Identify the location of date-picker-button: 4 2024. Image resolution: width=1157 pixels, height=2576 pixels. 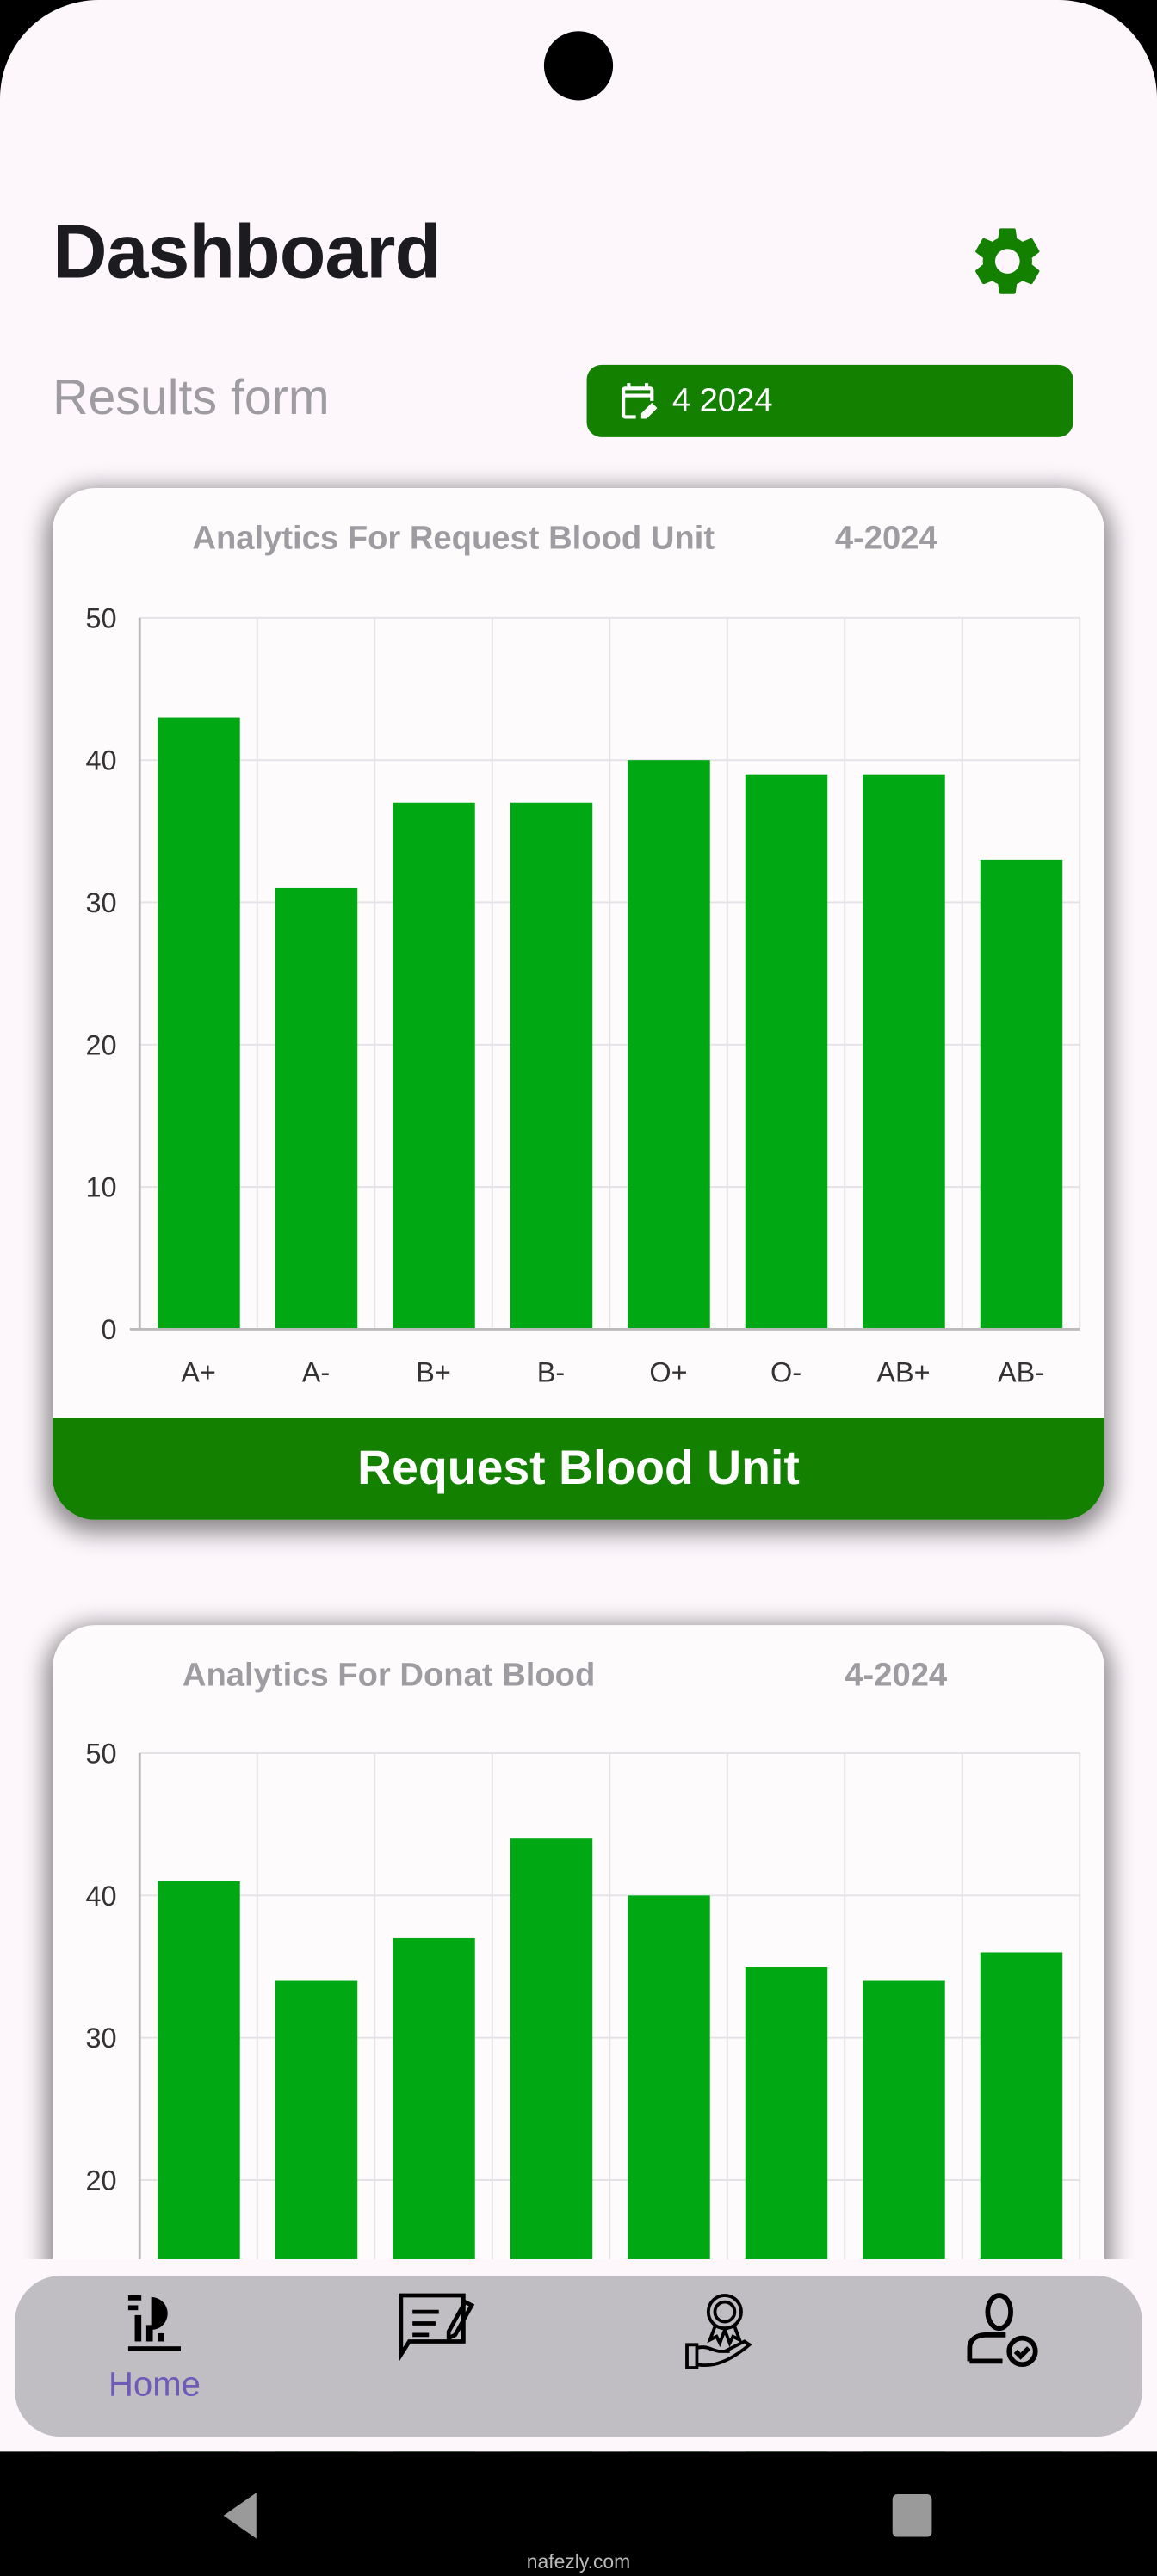
(829, 400).